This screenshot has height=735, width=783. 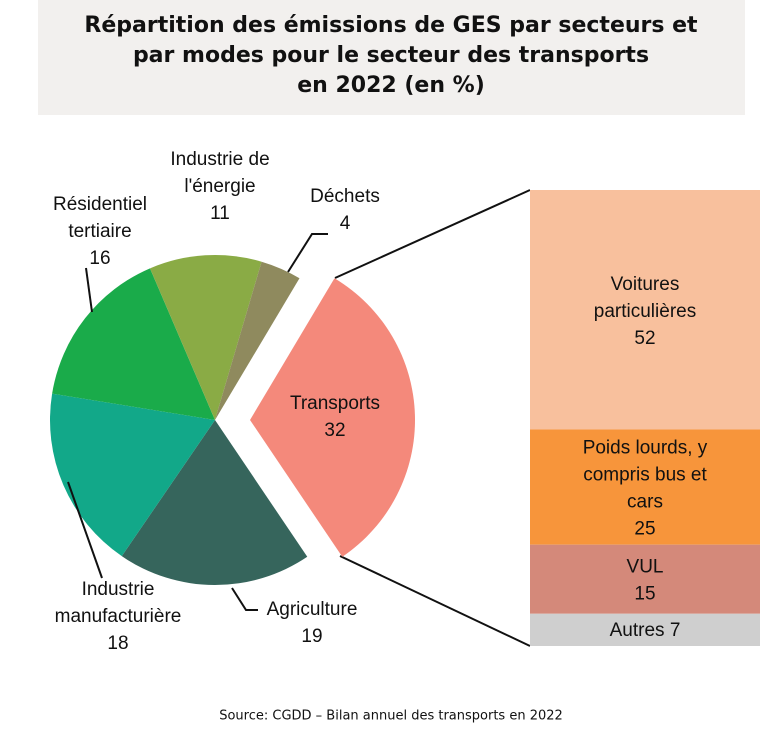 I want to click on slice-label: Transports, so click(x=335, y=403).